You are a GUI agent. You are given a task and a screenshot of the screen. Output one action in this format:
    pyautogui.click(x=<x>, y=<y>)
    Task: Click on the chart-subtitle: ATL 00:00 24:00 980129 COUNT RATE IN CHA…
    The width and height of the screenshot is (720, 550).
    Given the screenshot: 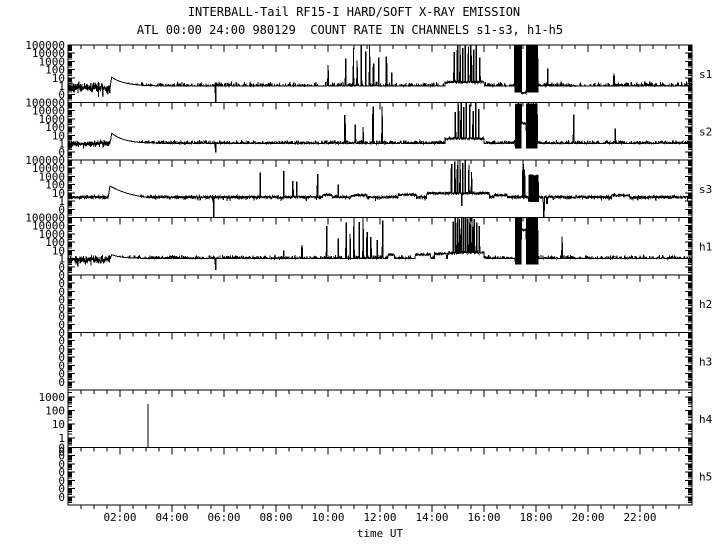 What is the action you would take?
    pyautogui.click(x=350, y=30)
    